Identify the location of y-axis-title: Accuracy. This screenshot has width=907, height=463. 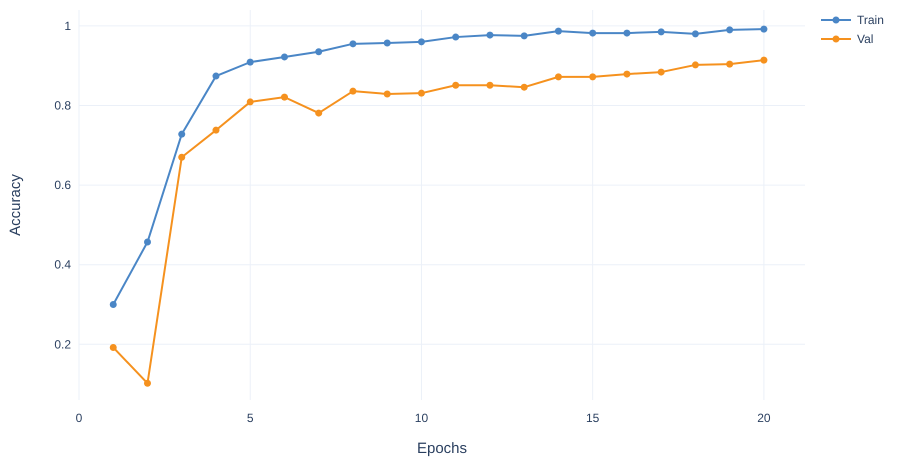
(15, 205).